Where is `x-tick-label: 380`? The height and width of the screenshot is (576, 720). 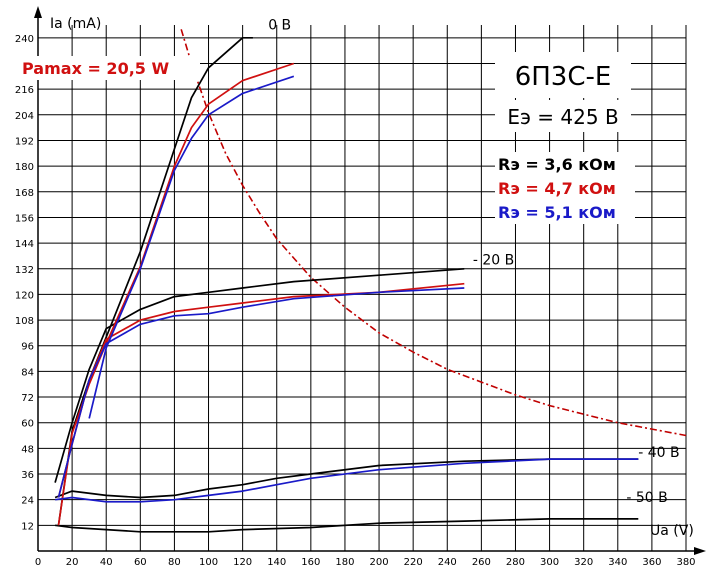
x-tick-label: 380 is located at coordinates (685, 562).